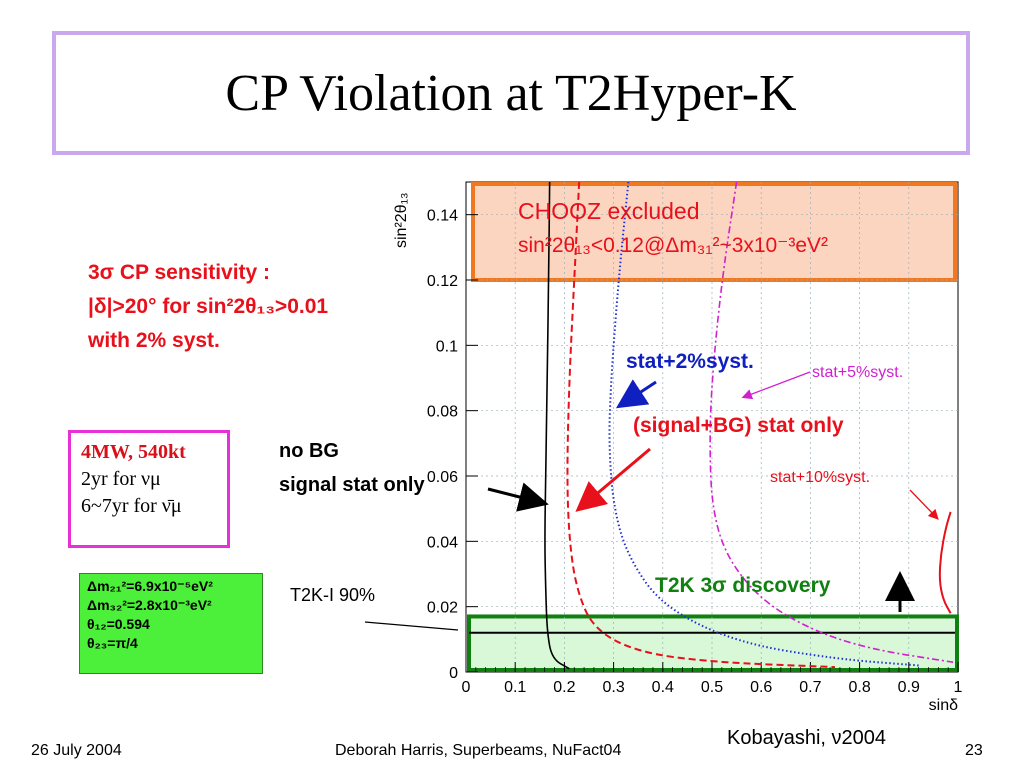 The width and height of the screenshot is (1024, 768). I want to click on sensitivity-line2: |δ|>20° for sin²2θ₁₃>0.01, so click(208, 306).